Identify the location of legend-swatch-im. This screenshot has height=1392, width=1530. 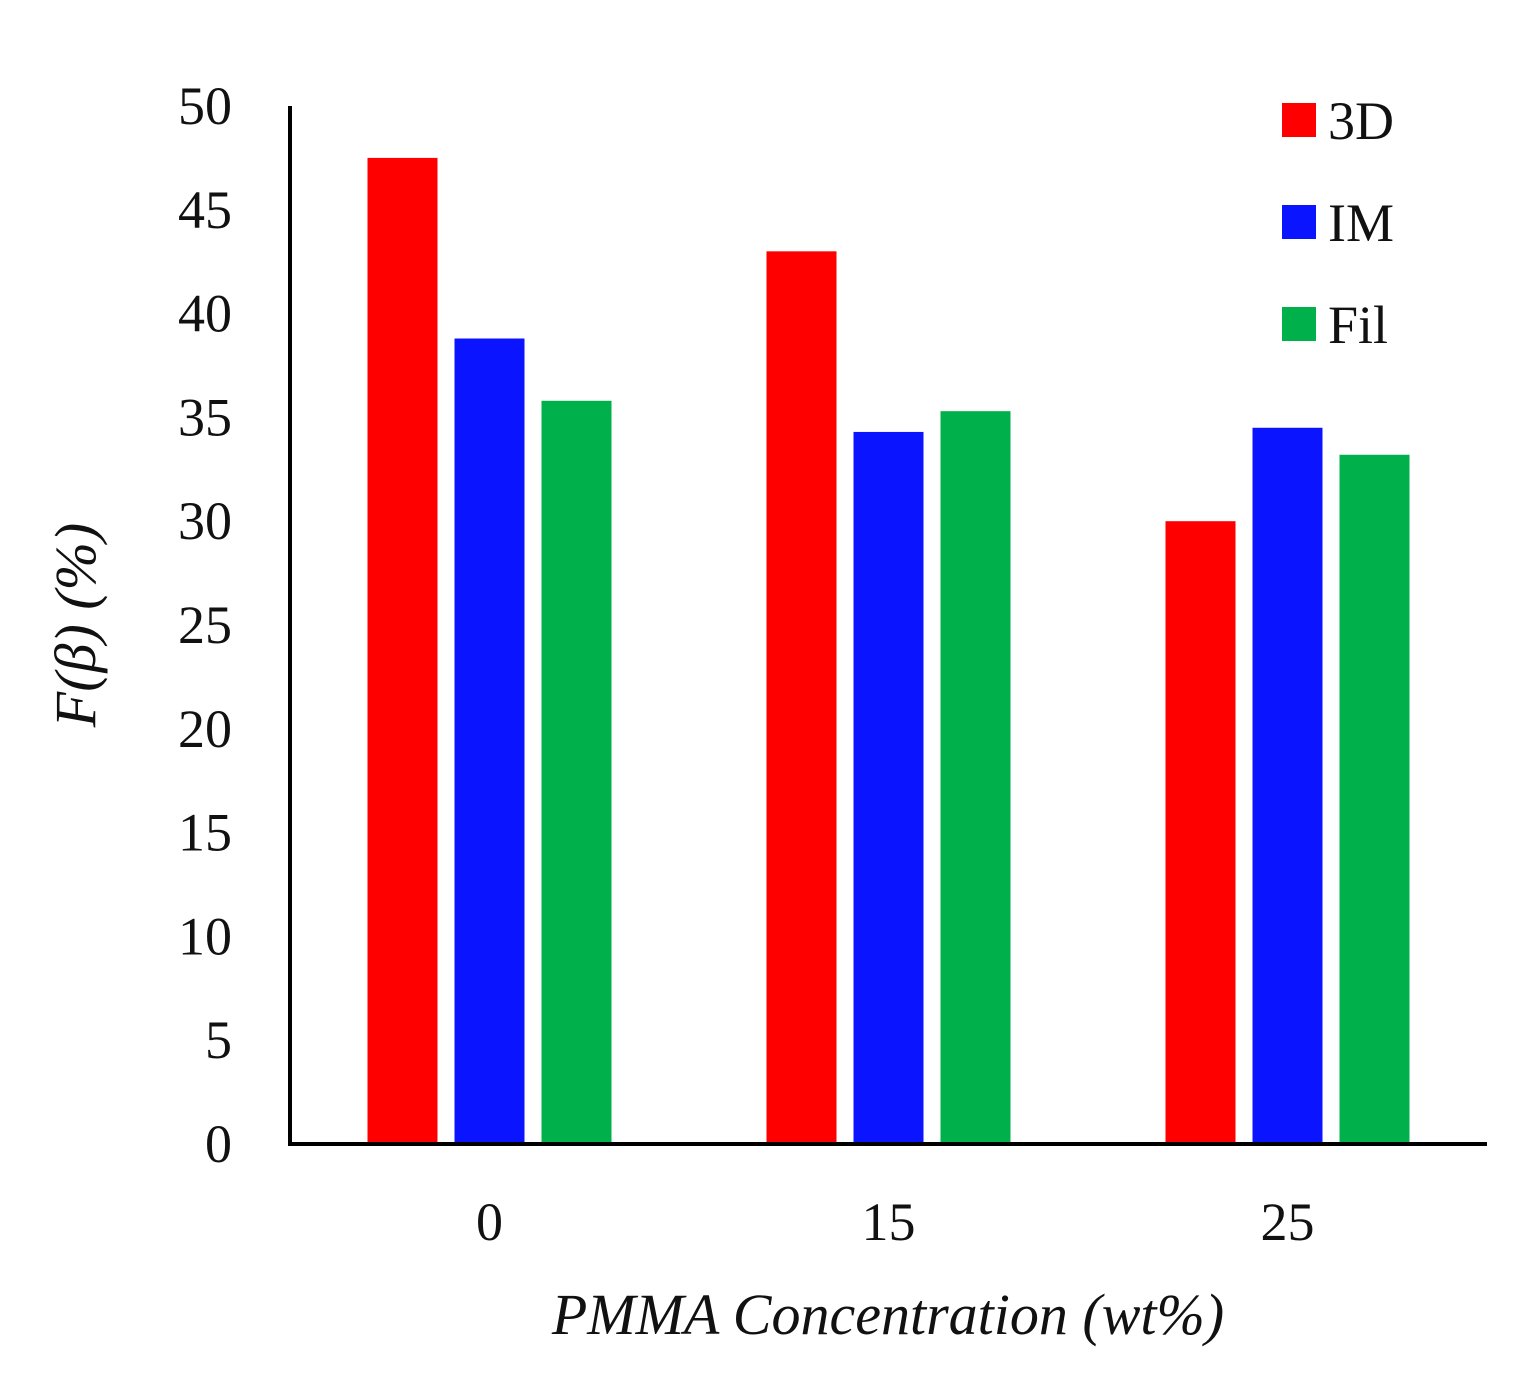
(1299, 222).